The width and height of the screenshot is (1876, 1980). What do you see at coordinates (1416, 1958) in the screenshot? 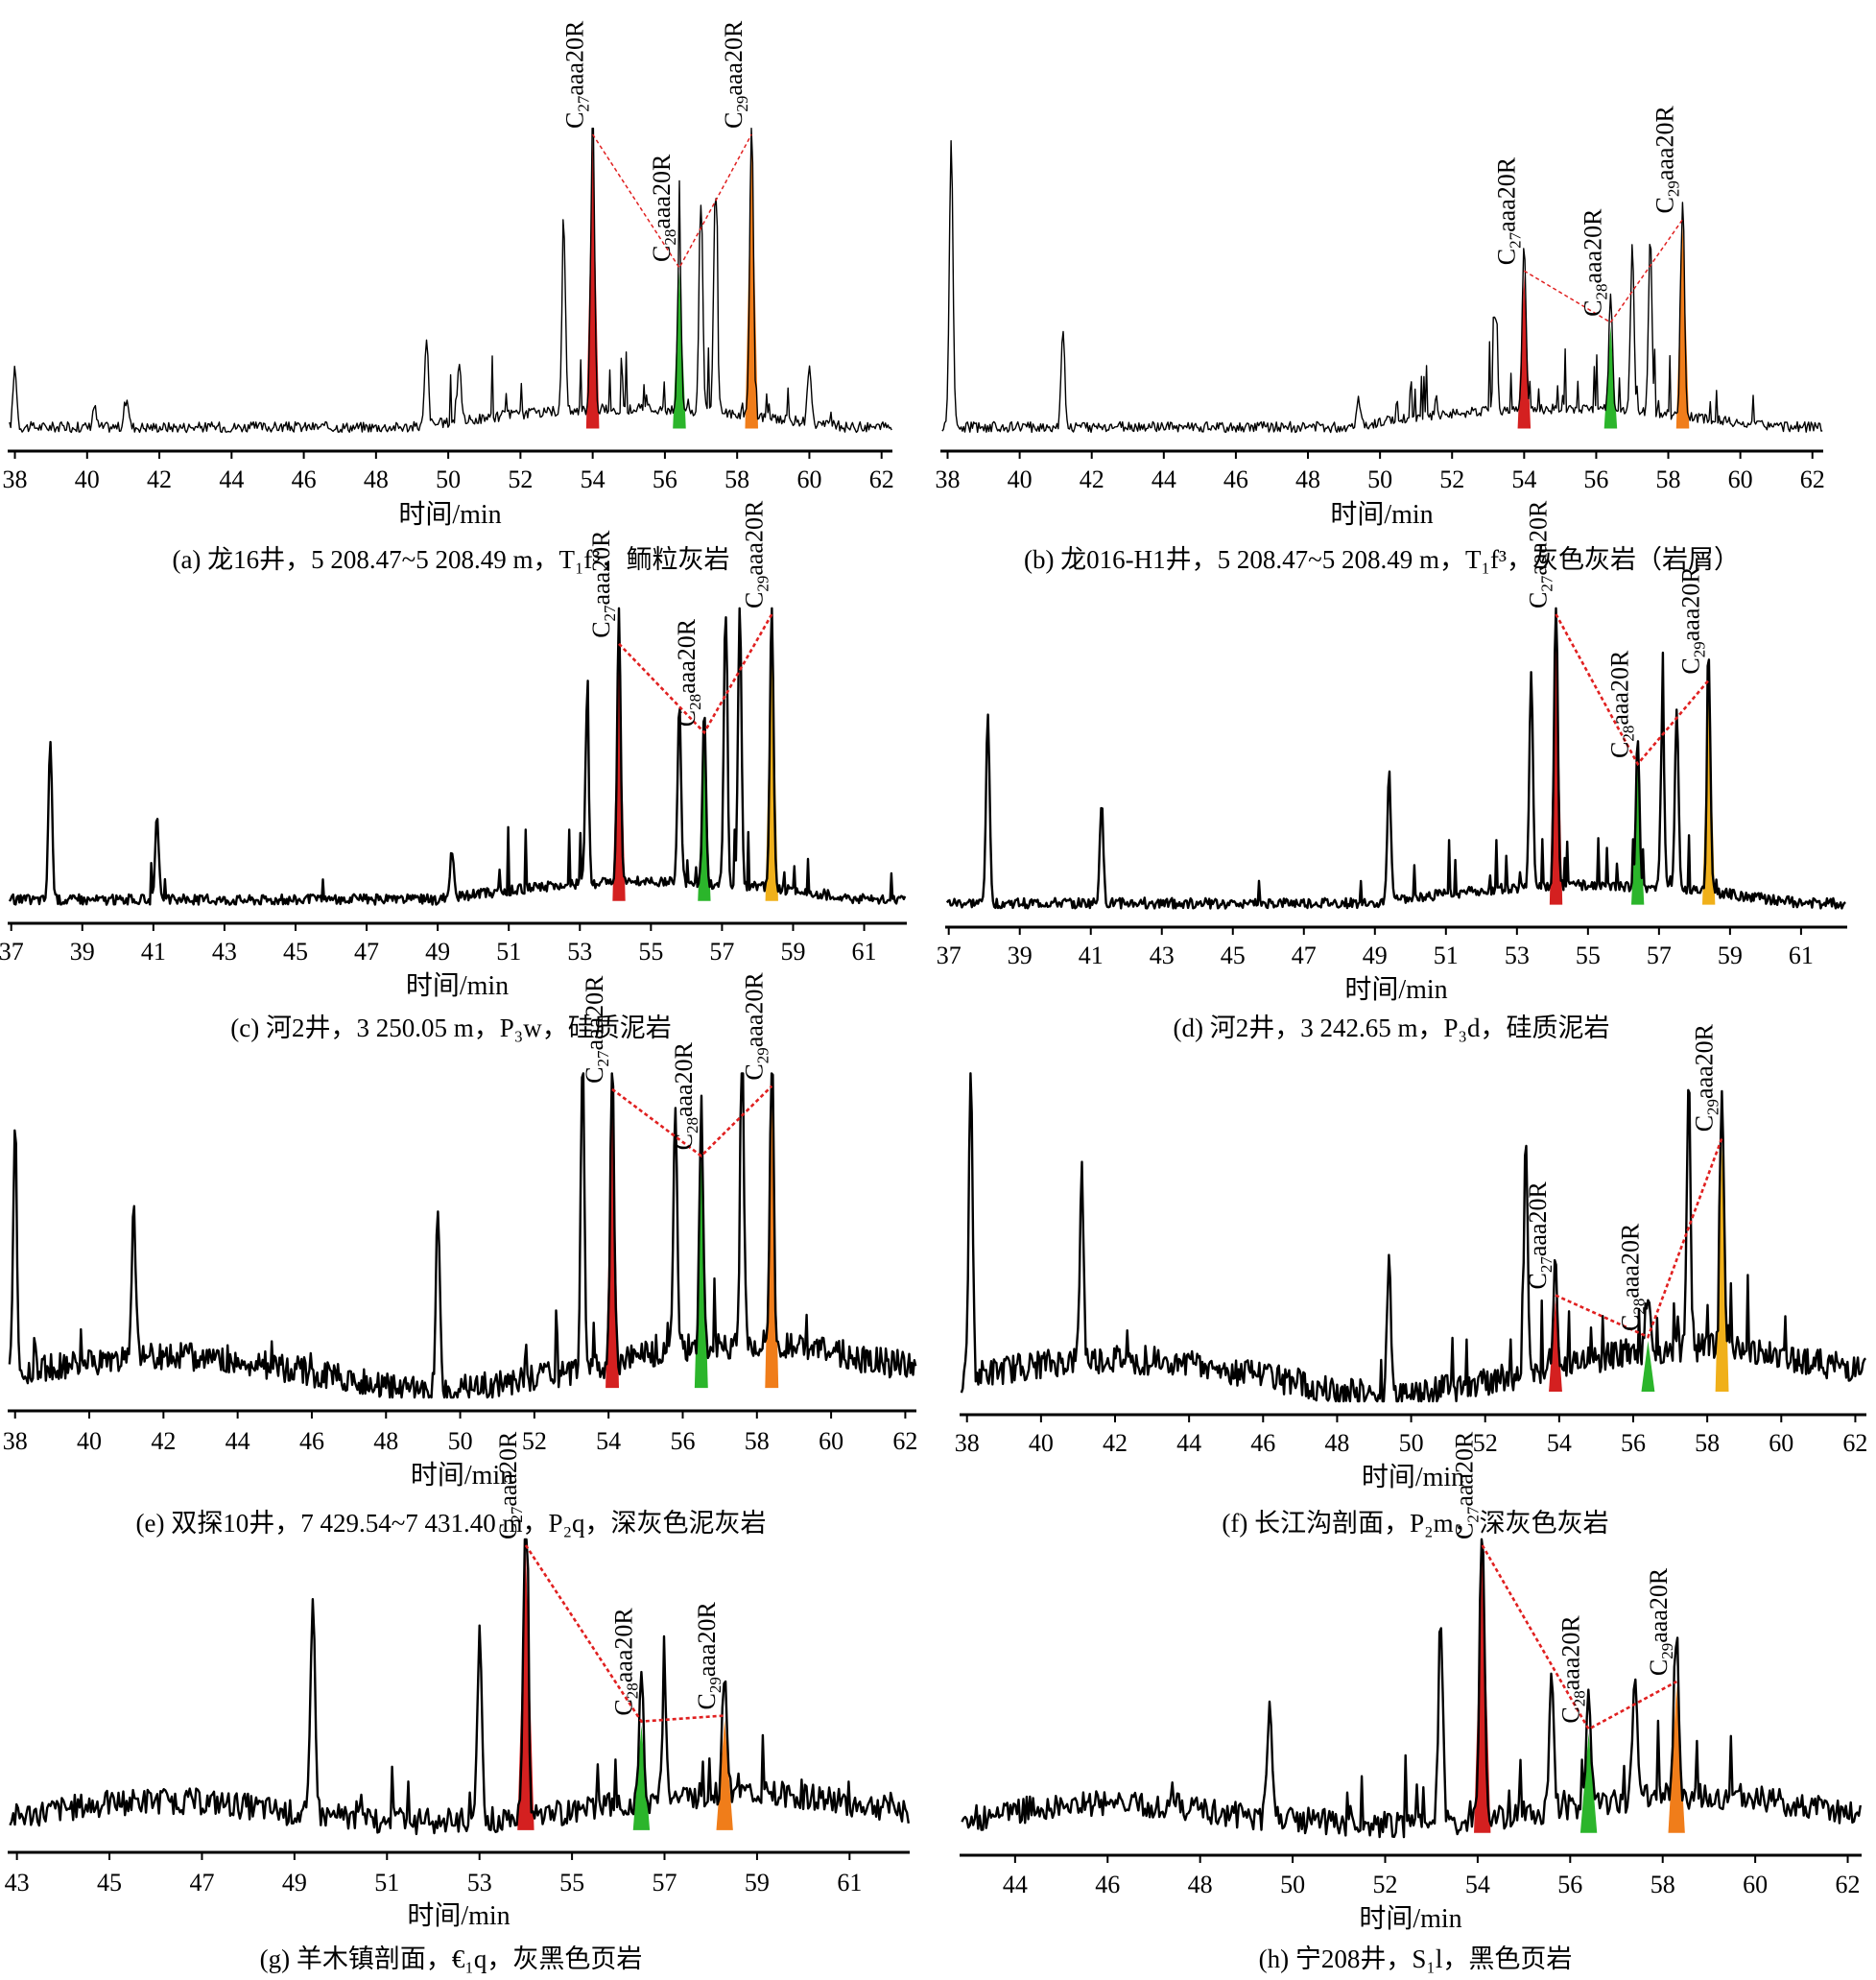
I see `panel-caption: (h) 宁208井，S₁l，黑色页岩` at bounding box center [1416, 1958].